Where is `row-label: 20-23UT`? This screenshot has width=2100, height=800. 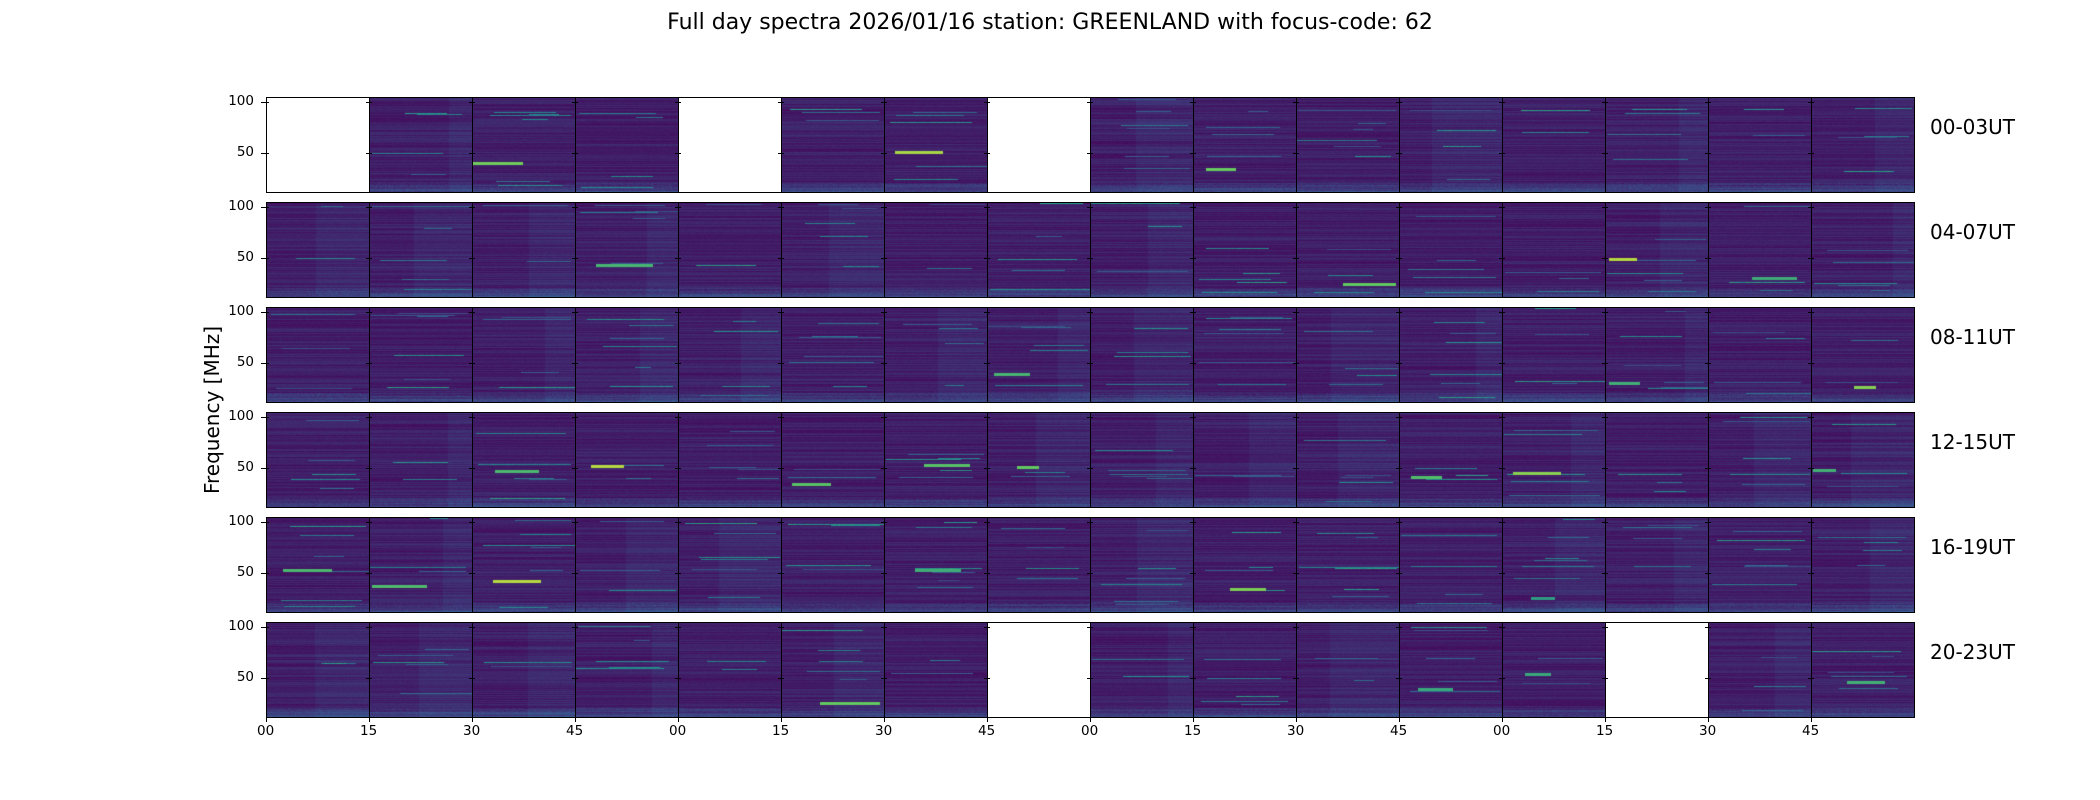 row-label: 20-23UT is located at coordinates (1972, 652).